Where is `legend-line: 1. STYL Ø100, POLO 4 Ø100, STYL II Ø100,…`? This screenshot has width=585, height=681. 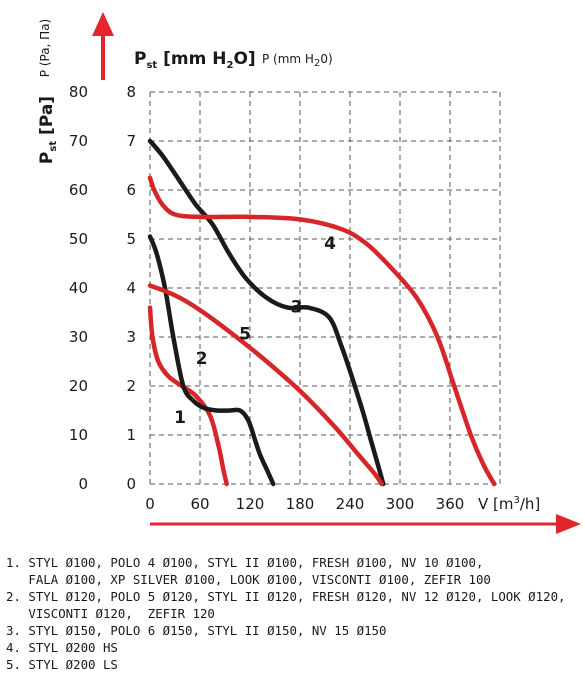
legend-line: 1. STYL Ø100, POLO 4 Ø100, STYL II Ø100,… is located at coordinates (245, 562).